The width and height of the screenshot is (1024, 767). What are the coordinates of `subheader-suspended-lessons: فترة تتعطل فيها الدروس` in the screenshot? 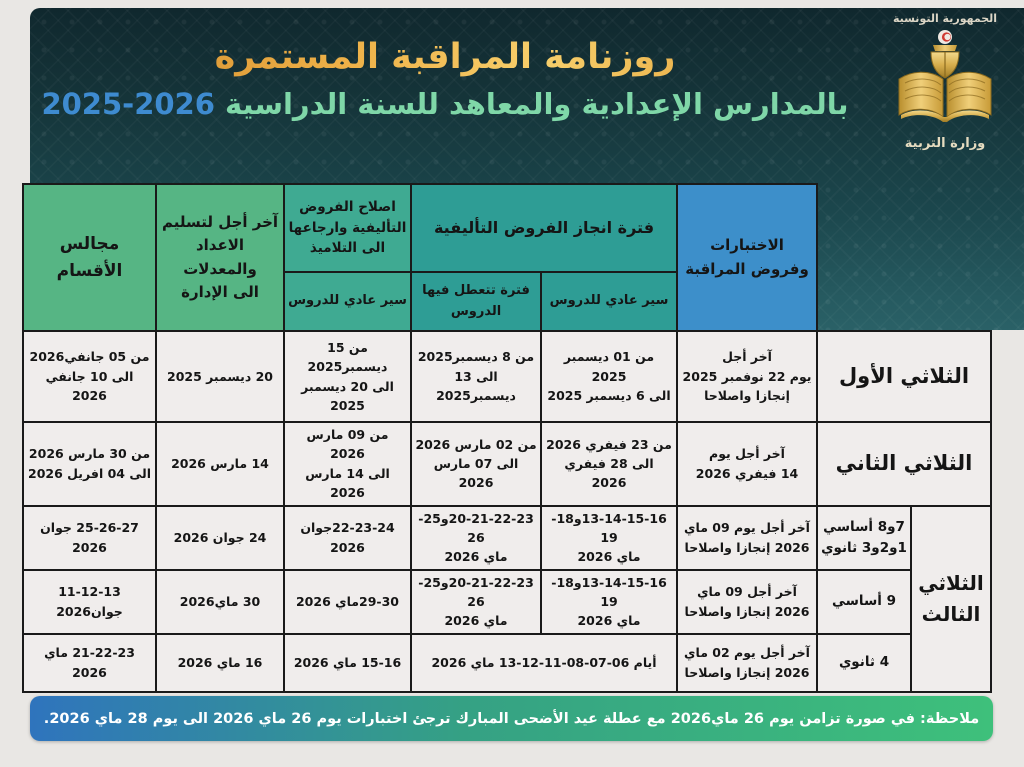 It's located at (476, 301).